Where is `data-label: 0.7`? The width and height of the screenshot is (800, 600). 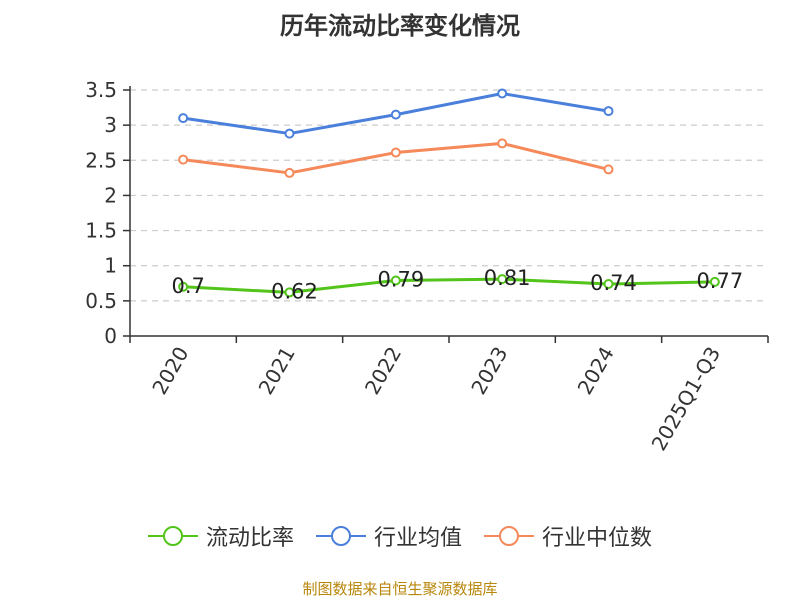 data-label: 0.7 is located at coordinates (187, 286).